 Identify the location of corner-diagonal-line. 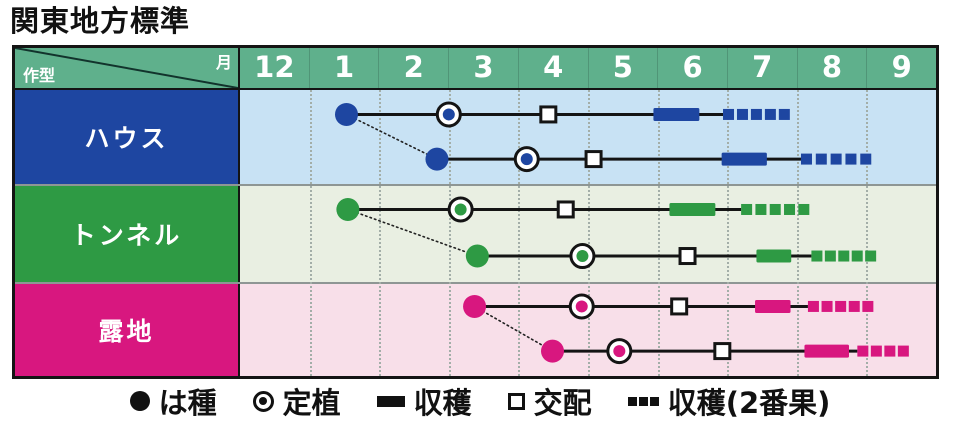
(126, 68).